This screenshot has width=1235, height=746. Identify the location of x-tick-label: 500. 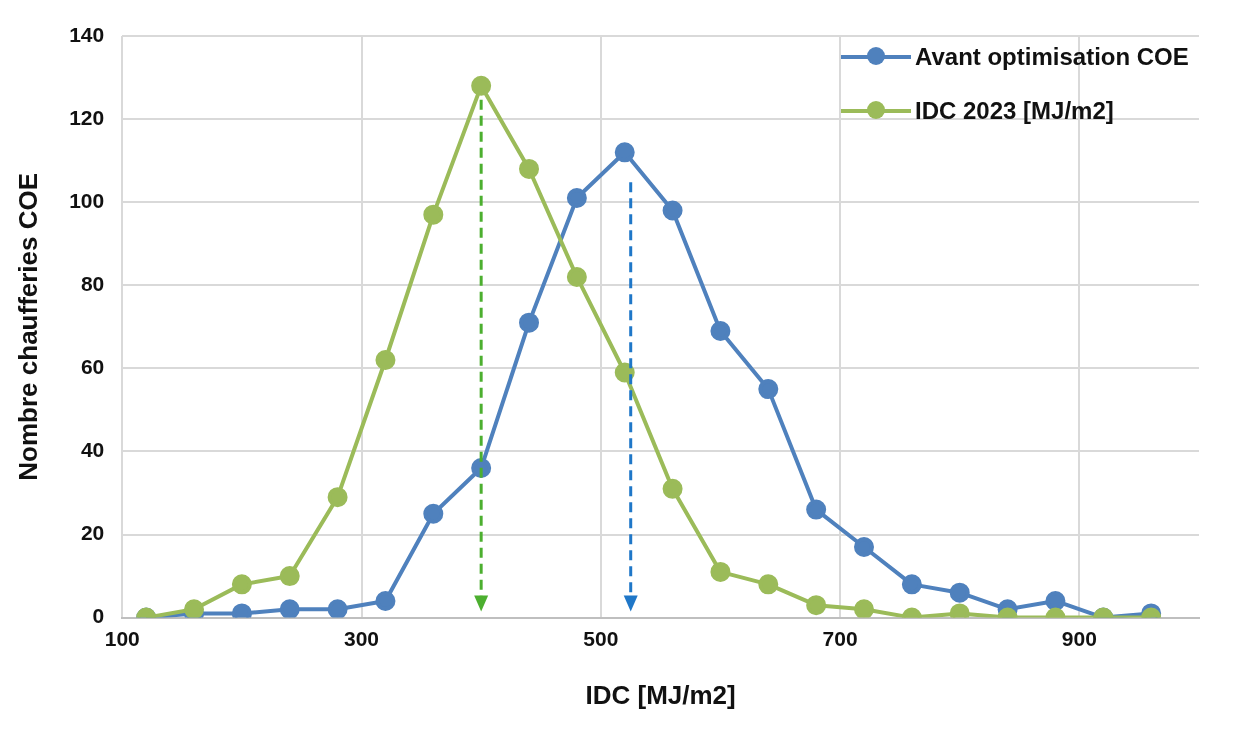
(601, 638).